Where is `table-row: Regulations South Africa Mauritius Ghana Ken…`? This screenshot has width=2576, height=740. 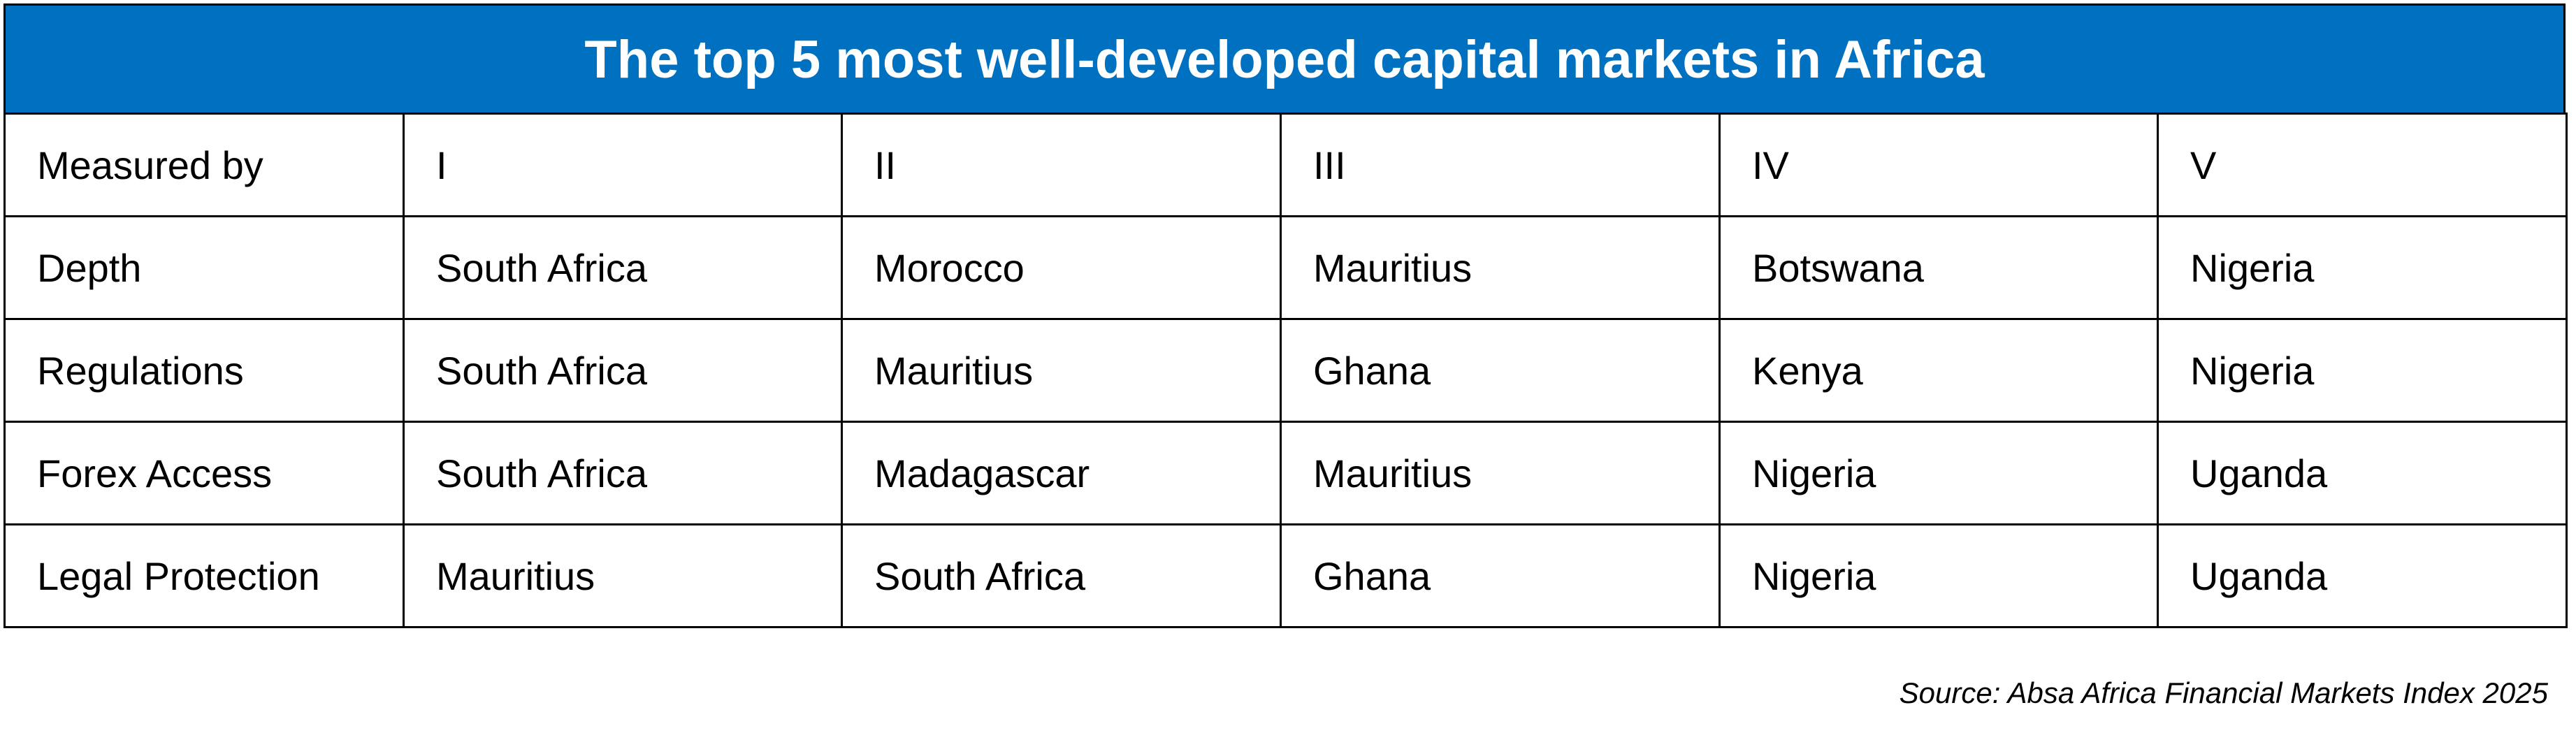 table-row: Regulations South Africa Mauritius Ghana Ken… is located at coordinates (1285, 370).